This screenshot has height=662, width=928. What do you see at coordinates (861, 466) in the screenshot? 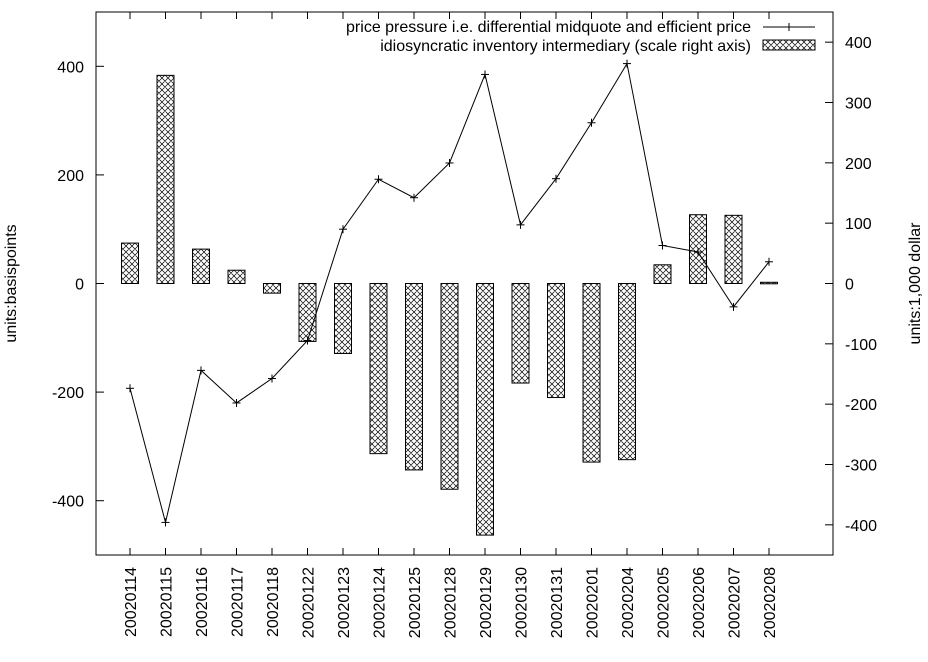
I see `y-right-tick-label: -300` at bounding box center [861, 466].